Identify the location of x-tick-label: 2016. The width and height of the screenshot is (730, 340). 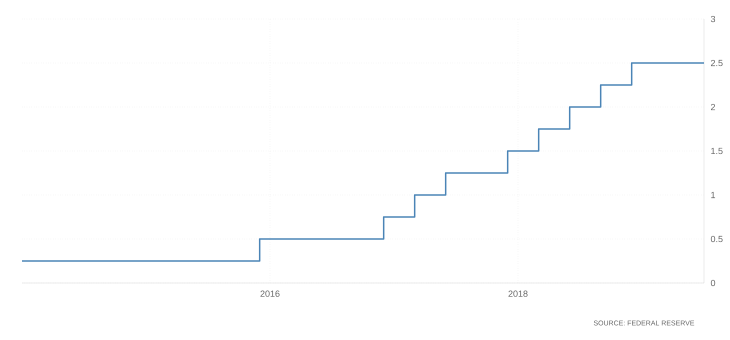
(270, 293).